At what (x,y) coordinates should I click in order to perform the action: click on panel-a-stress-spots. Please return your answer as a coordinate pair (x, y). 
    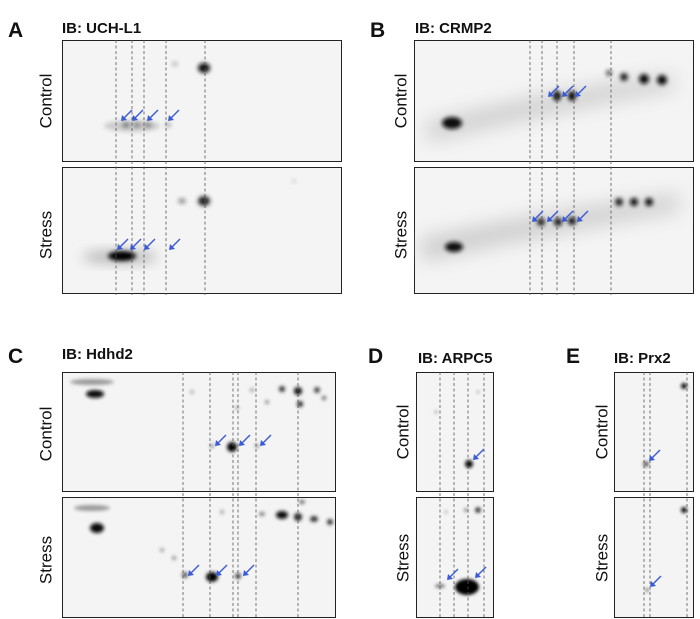
    Looking at the image, I should click on (189, 221).